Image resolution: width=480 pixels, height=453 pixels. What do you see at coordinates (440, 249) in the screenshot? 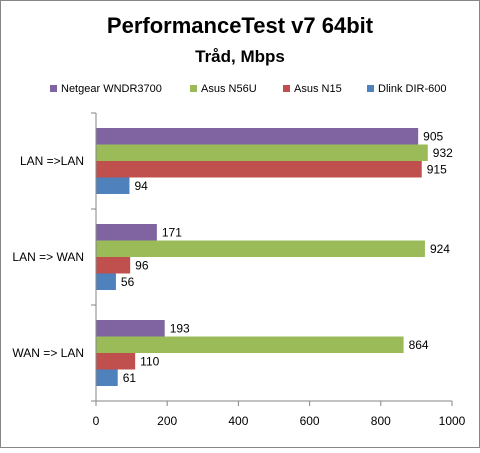
I see `data-label: 924` at bounding box center [440, 249].